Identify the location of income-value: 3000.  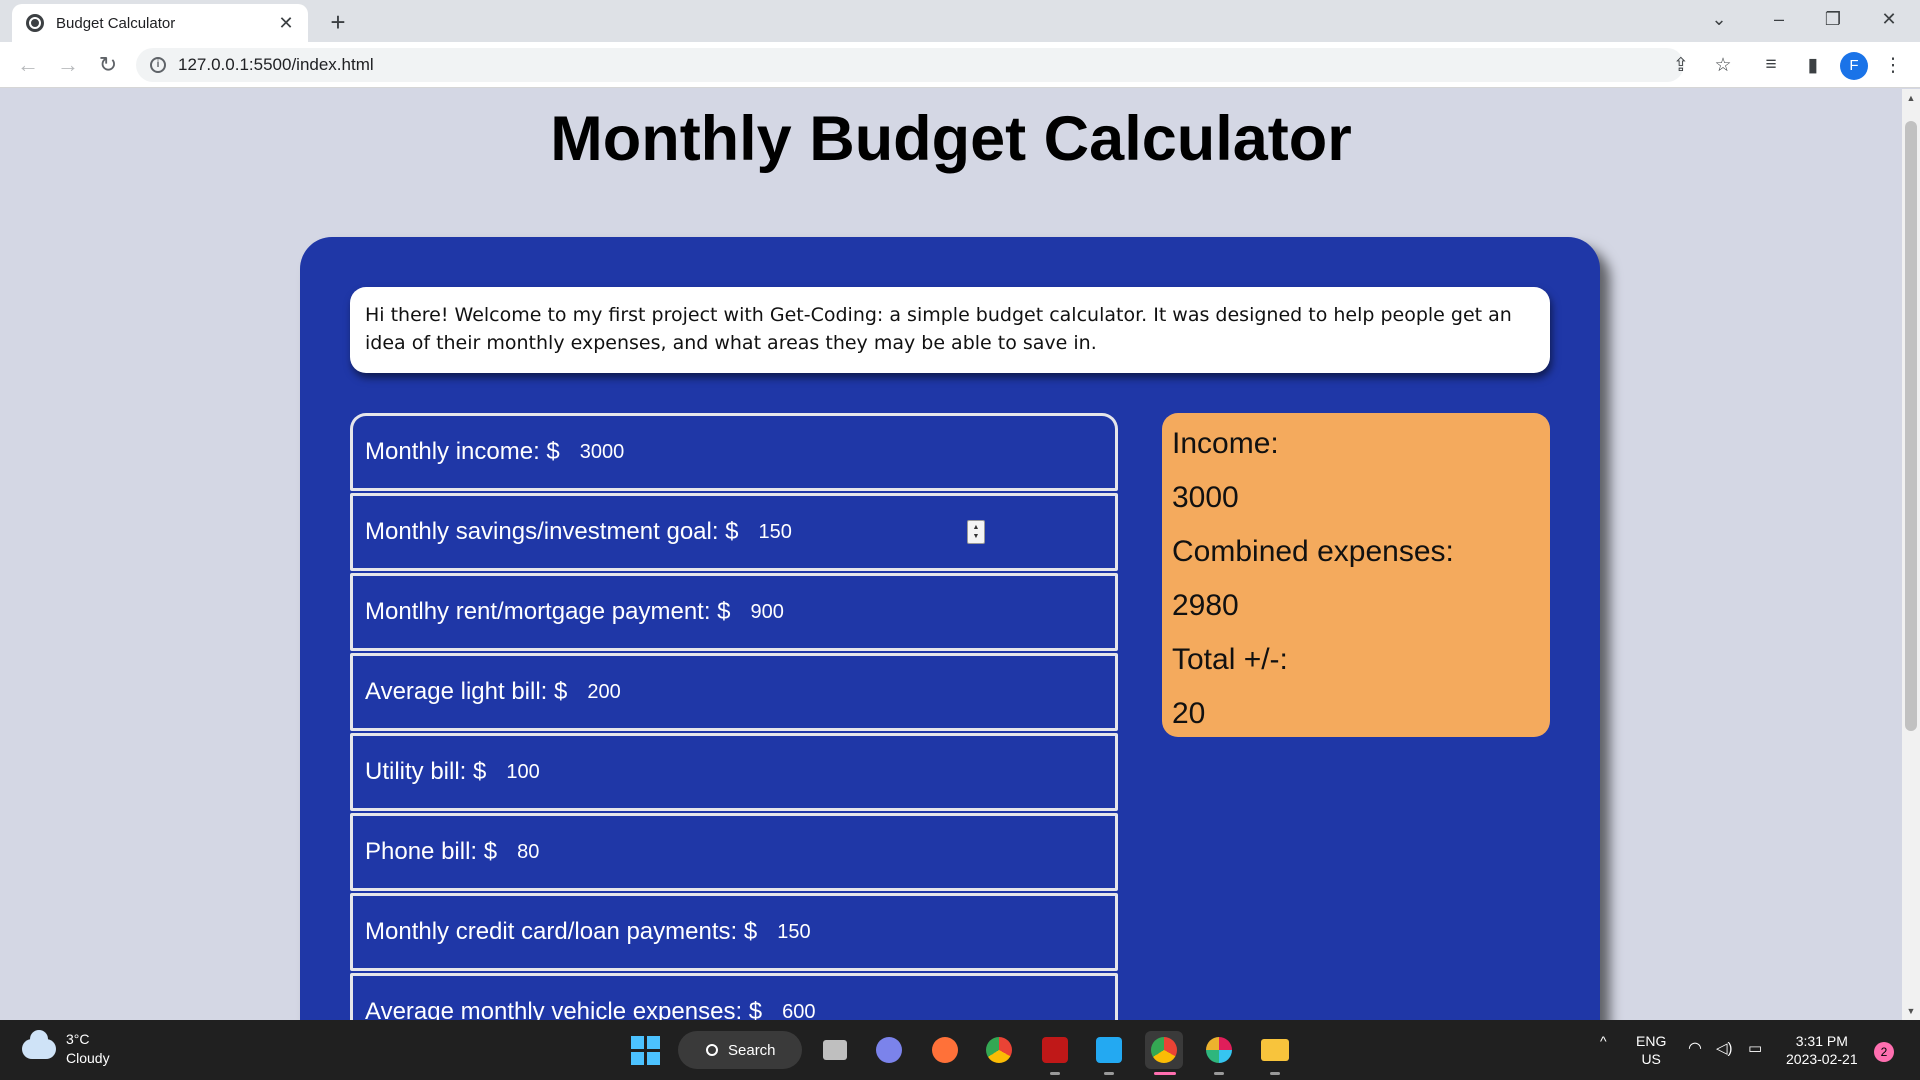
(1205, 497).